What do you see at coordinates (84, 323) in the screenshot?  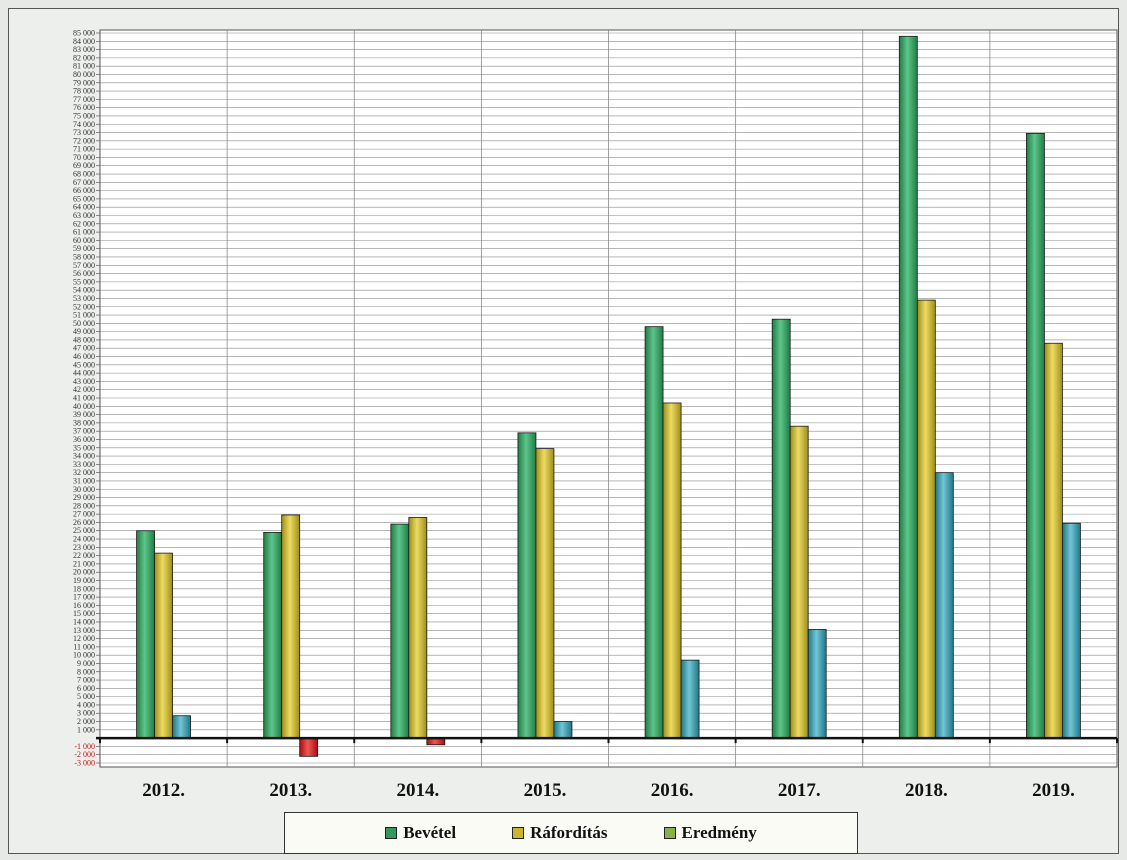 I see `y-tick-label: 50 000` at bounding box center [84, 323].